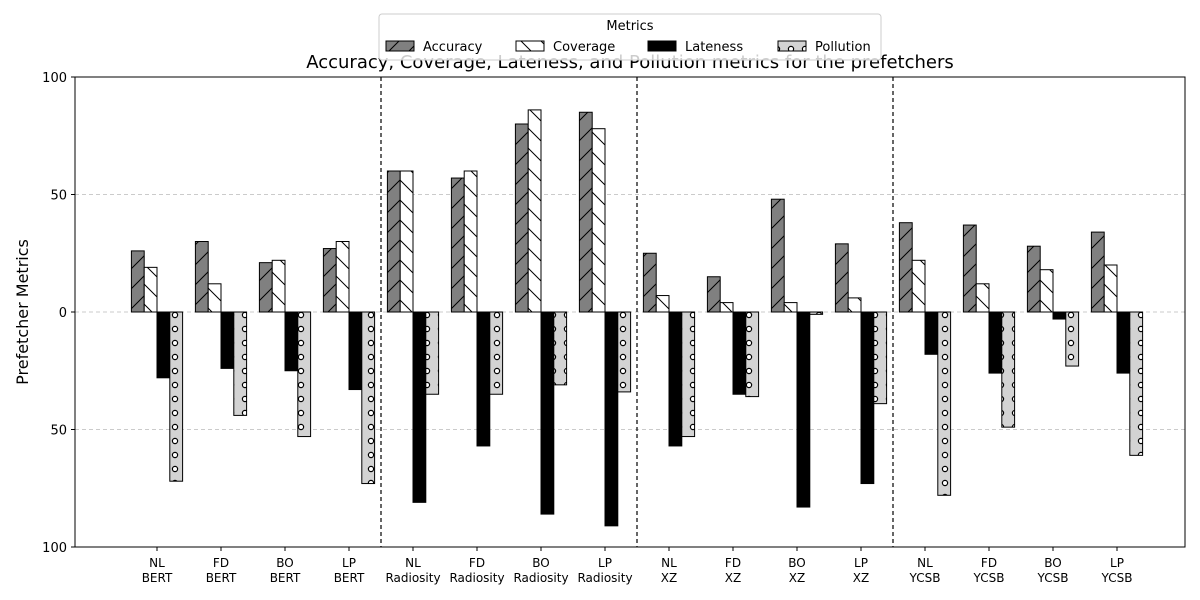 This screenshot has width=1200, height=600. Describe the element at coordinates (628, 47) in the screenshot. I see `legend-entries: Accuracy Coverage Lateness Pollution` at that location.